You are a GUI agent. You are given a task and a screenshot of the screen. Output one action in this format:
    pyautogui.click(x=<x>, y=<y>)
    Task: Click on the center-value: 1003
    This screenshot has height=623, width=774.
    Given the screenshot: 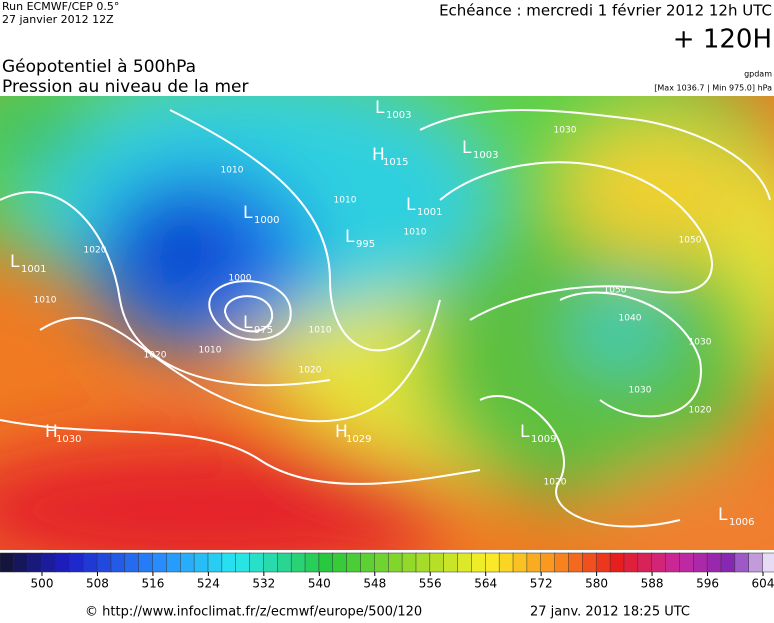 What is the action you would take?
    pyautogui.click(x=398, y=115)
    